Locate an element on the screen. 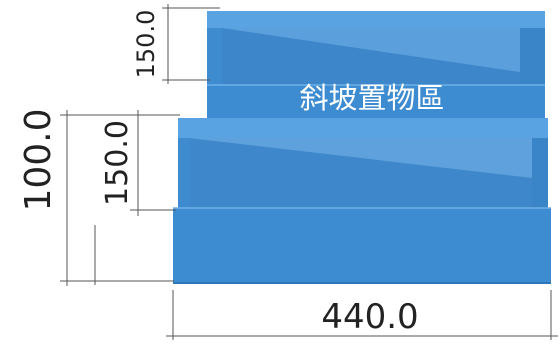 The height and width of the screenshot is (351, 560). total-height-dim: 100.0 is located at coordinates (38, 159).